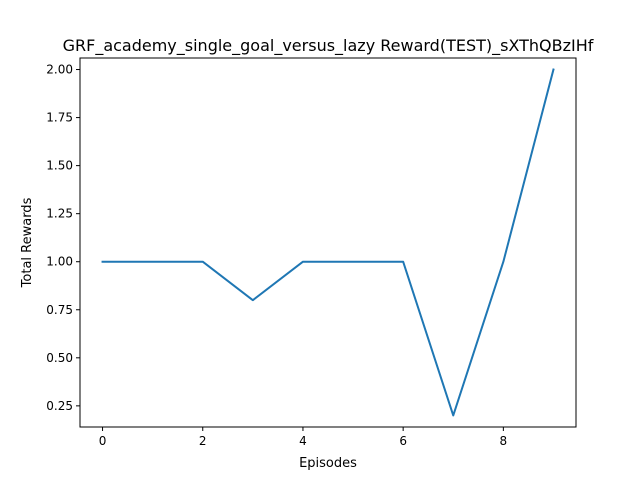 This screenshot has width=640, height=485. I want to click on y-tick-label: 1.50, so click(59, 166).